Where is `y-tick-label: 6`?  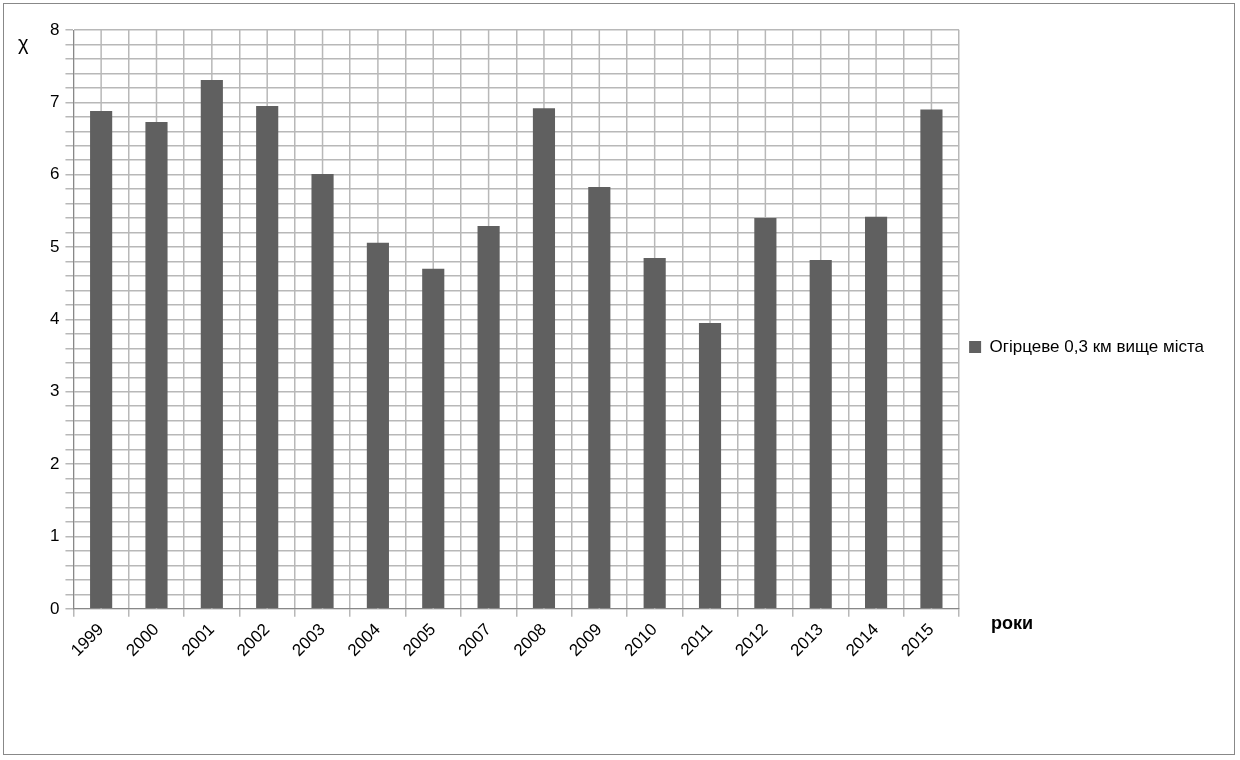 y-tick-label: 6 is located at coordinates (54, 174).